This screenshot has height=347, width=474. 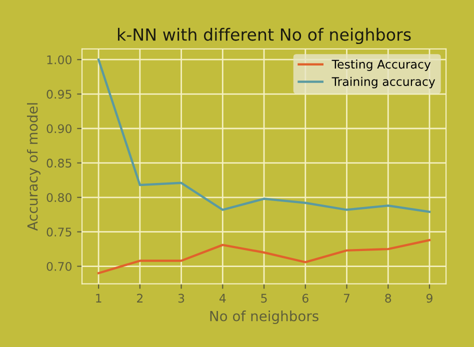 What do you see at coordinates (347, 298) in the screenshot?
I see `x-tick-label: 7` at bounding box center [347, 298].